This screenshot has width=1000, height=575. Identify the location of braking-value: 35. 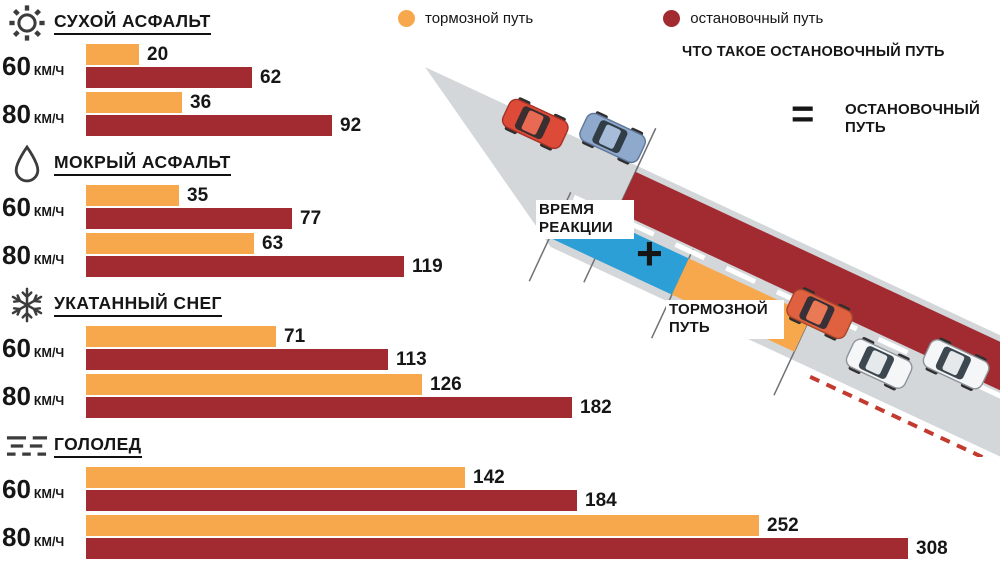
(198, 195).